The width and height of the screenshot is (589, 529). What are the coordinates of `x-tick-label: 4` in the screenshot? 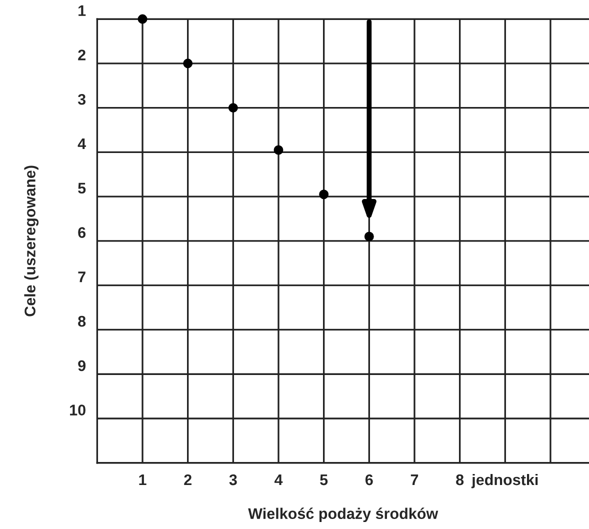 It's located at (278, 480).